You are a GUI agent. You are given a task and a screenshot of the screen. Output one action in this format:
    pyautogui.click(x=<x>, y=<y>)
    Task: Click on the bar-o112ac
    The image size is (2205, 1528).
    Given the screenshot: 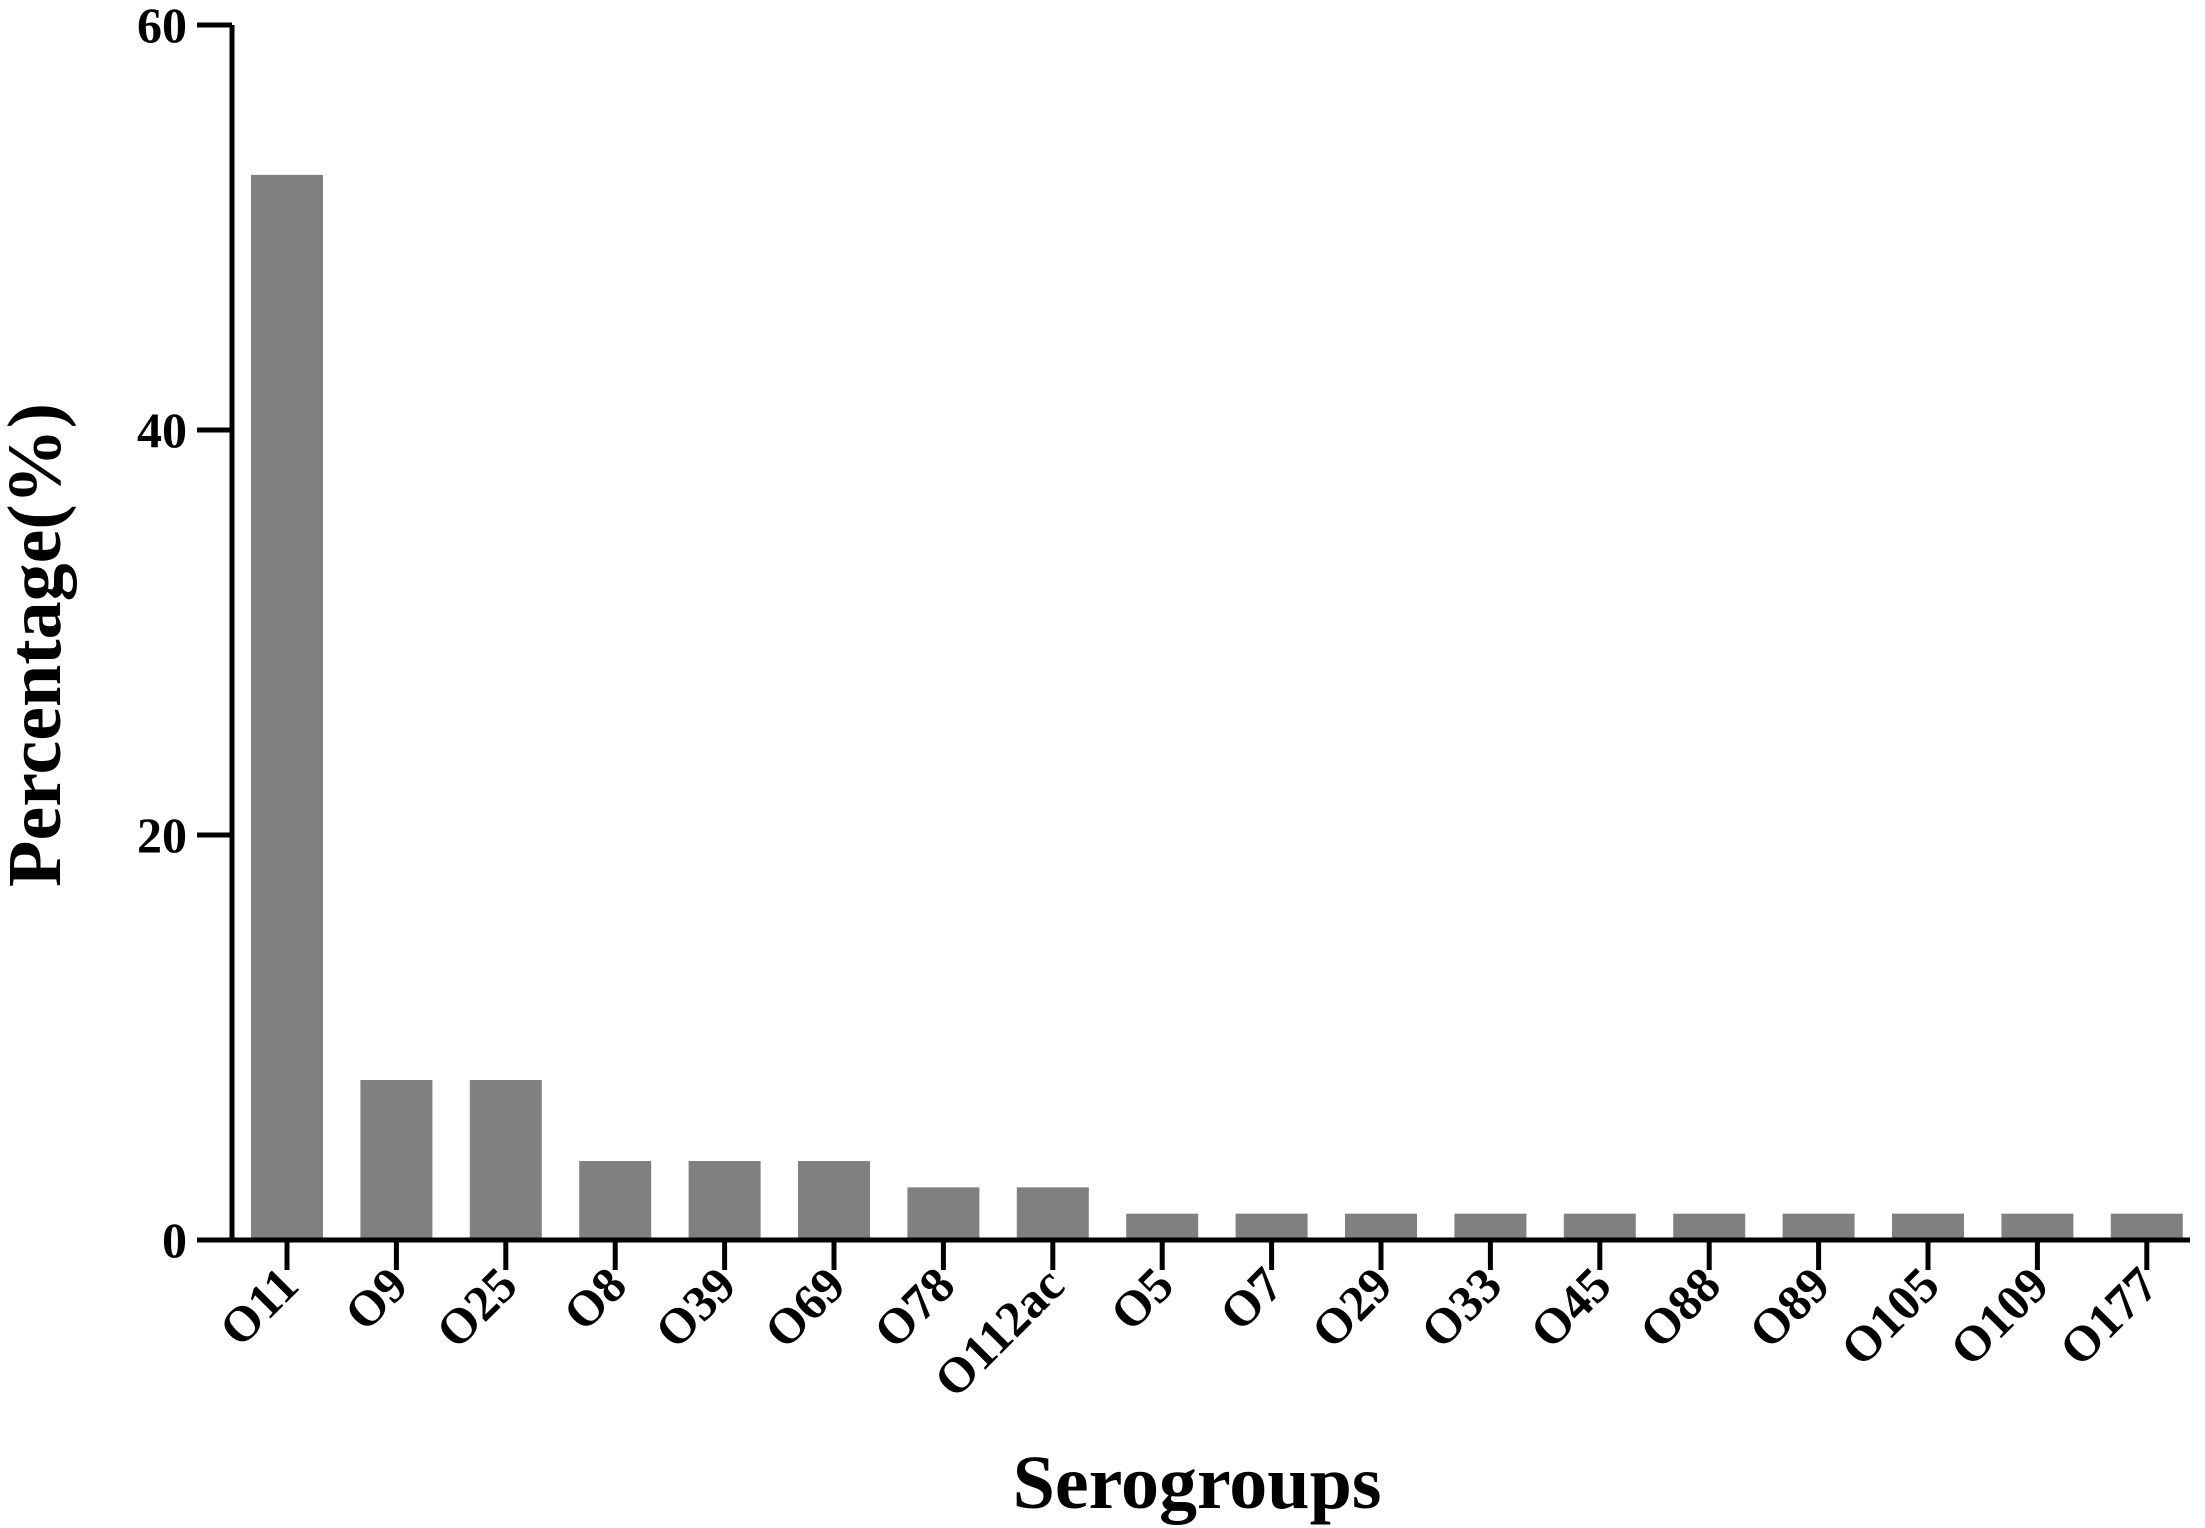 What is the action you would take?
    pyautogui.click(x=1052, y=1213)
    